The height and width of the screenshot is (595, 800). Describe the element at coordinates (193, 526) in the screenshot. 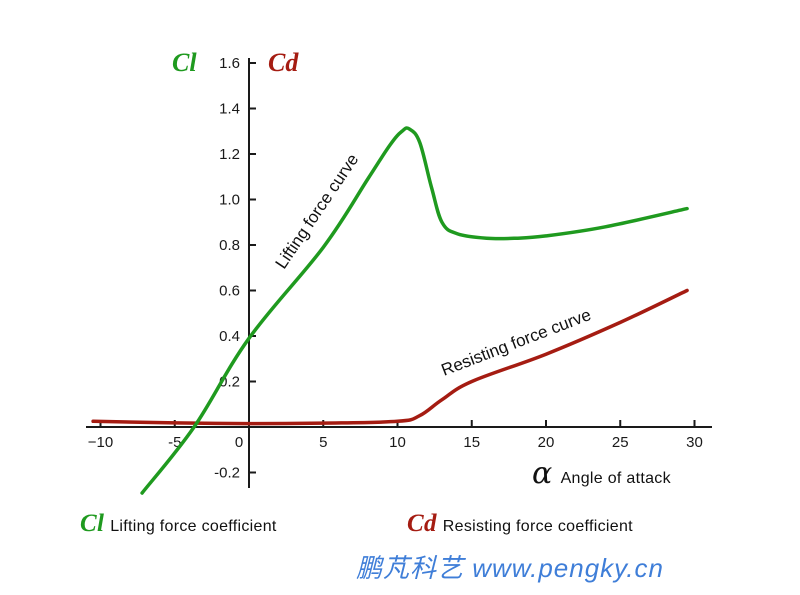

I see `legend-cl-text: Lifting force coefficient` at that location.